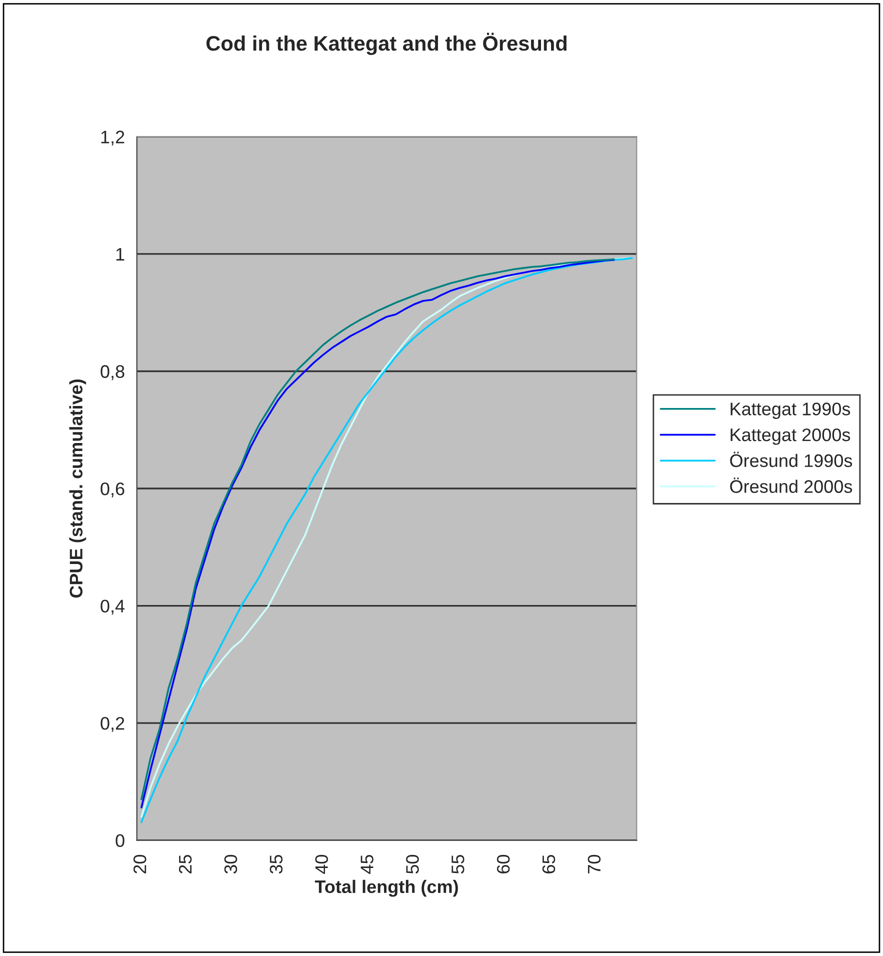  Describe the element at coordinates (791, 485) in the screenshot. I see `legend-label: Öresund 2000s` at that location.